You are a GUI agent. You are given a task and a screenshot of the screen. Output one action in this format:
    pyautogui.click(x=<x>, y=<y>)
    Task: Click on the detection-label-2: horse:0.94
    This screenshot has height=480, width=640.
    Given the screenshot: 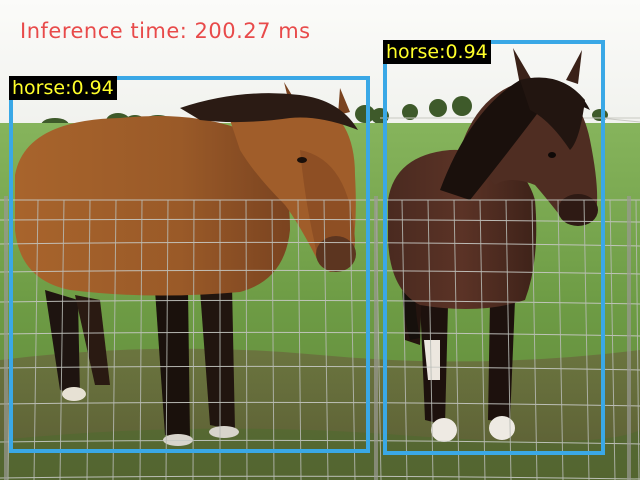 What is the action you would take?
    pyautogui.click(x=437, y=52)
    